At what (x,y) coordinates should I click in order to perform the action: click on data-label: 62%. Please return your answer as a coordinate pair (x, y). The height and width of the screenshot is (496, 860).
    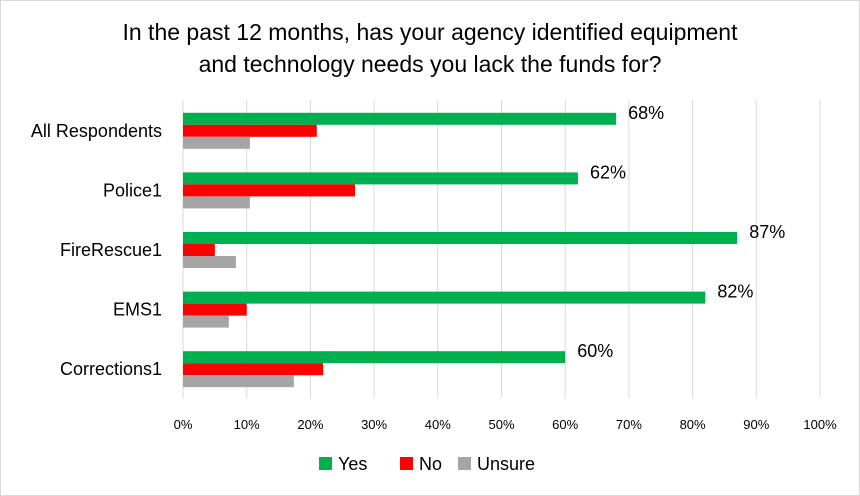
    Looking at the image, I should click on (608, 172).